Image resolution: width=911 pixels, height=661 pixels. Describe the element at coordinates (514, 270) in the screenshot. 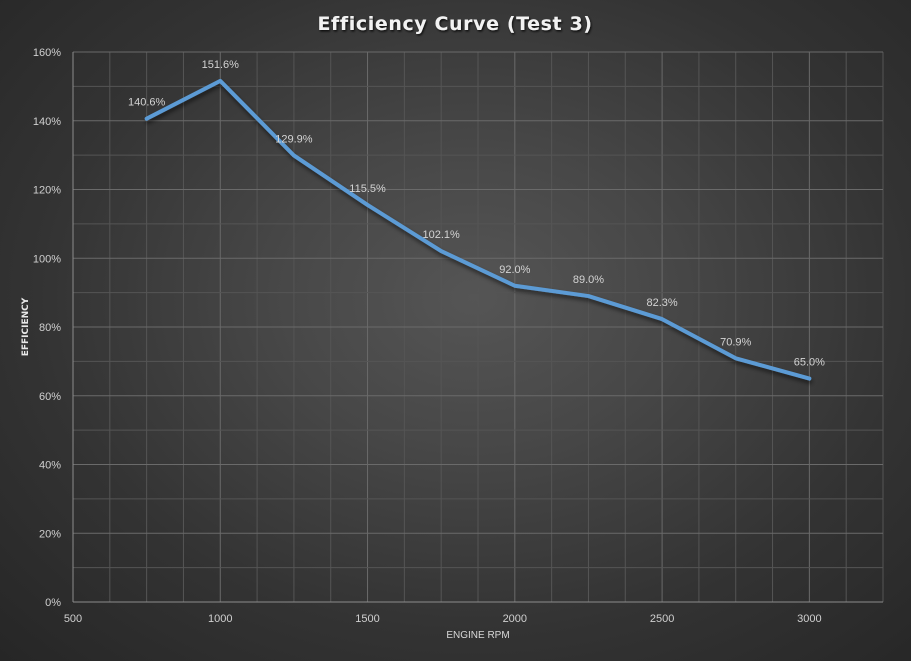

I see `data-label: 92.0%` at that location.